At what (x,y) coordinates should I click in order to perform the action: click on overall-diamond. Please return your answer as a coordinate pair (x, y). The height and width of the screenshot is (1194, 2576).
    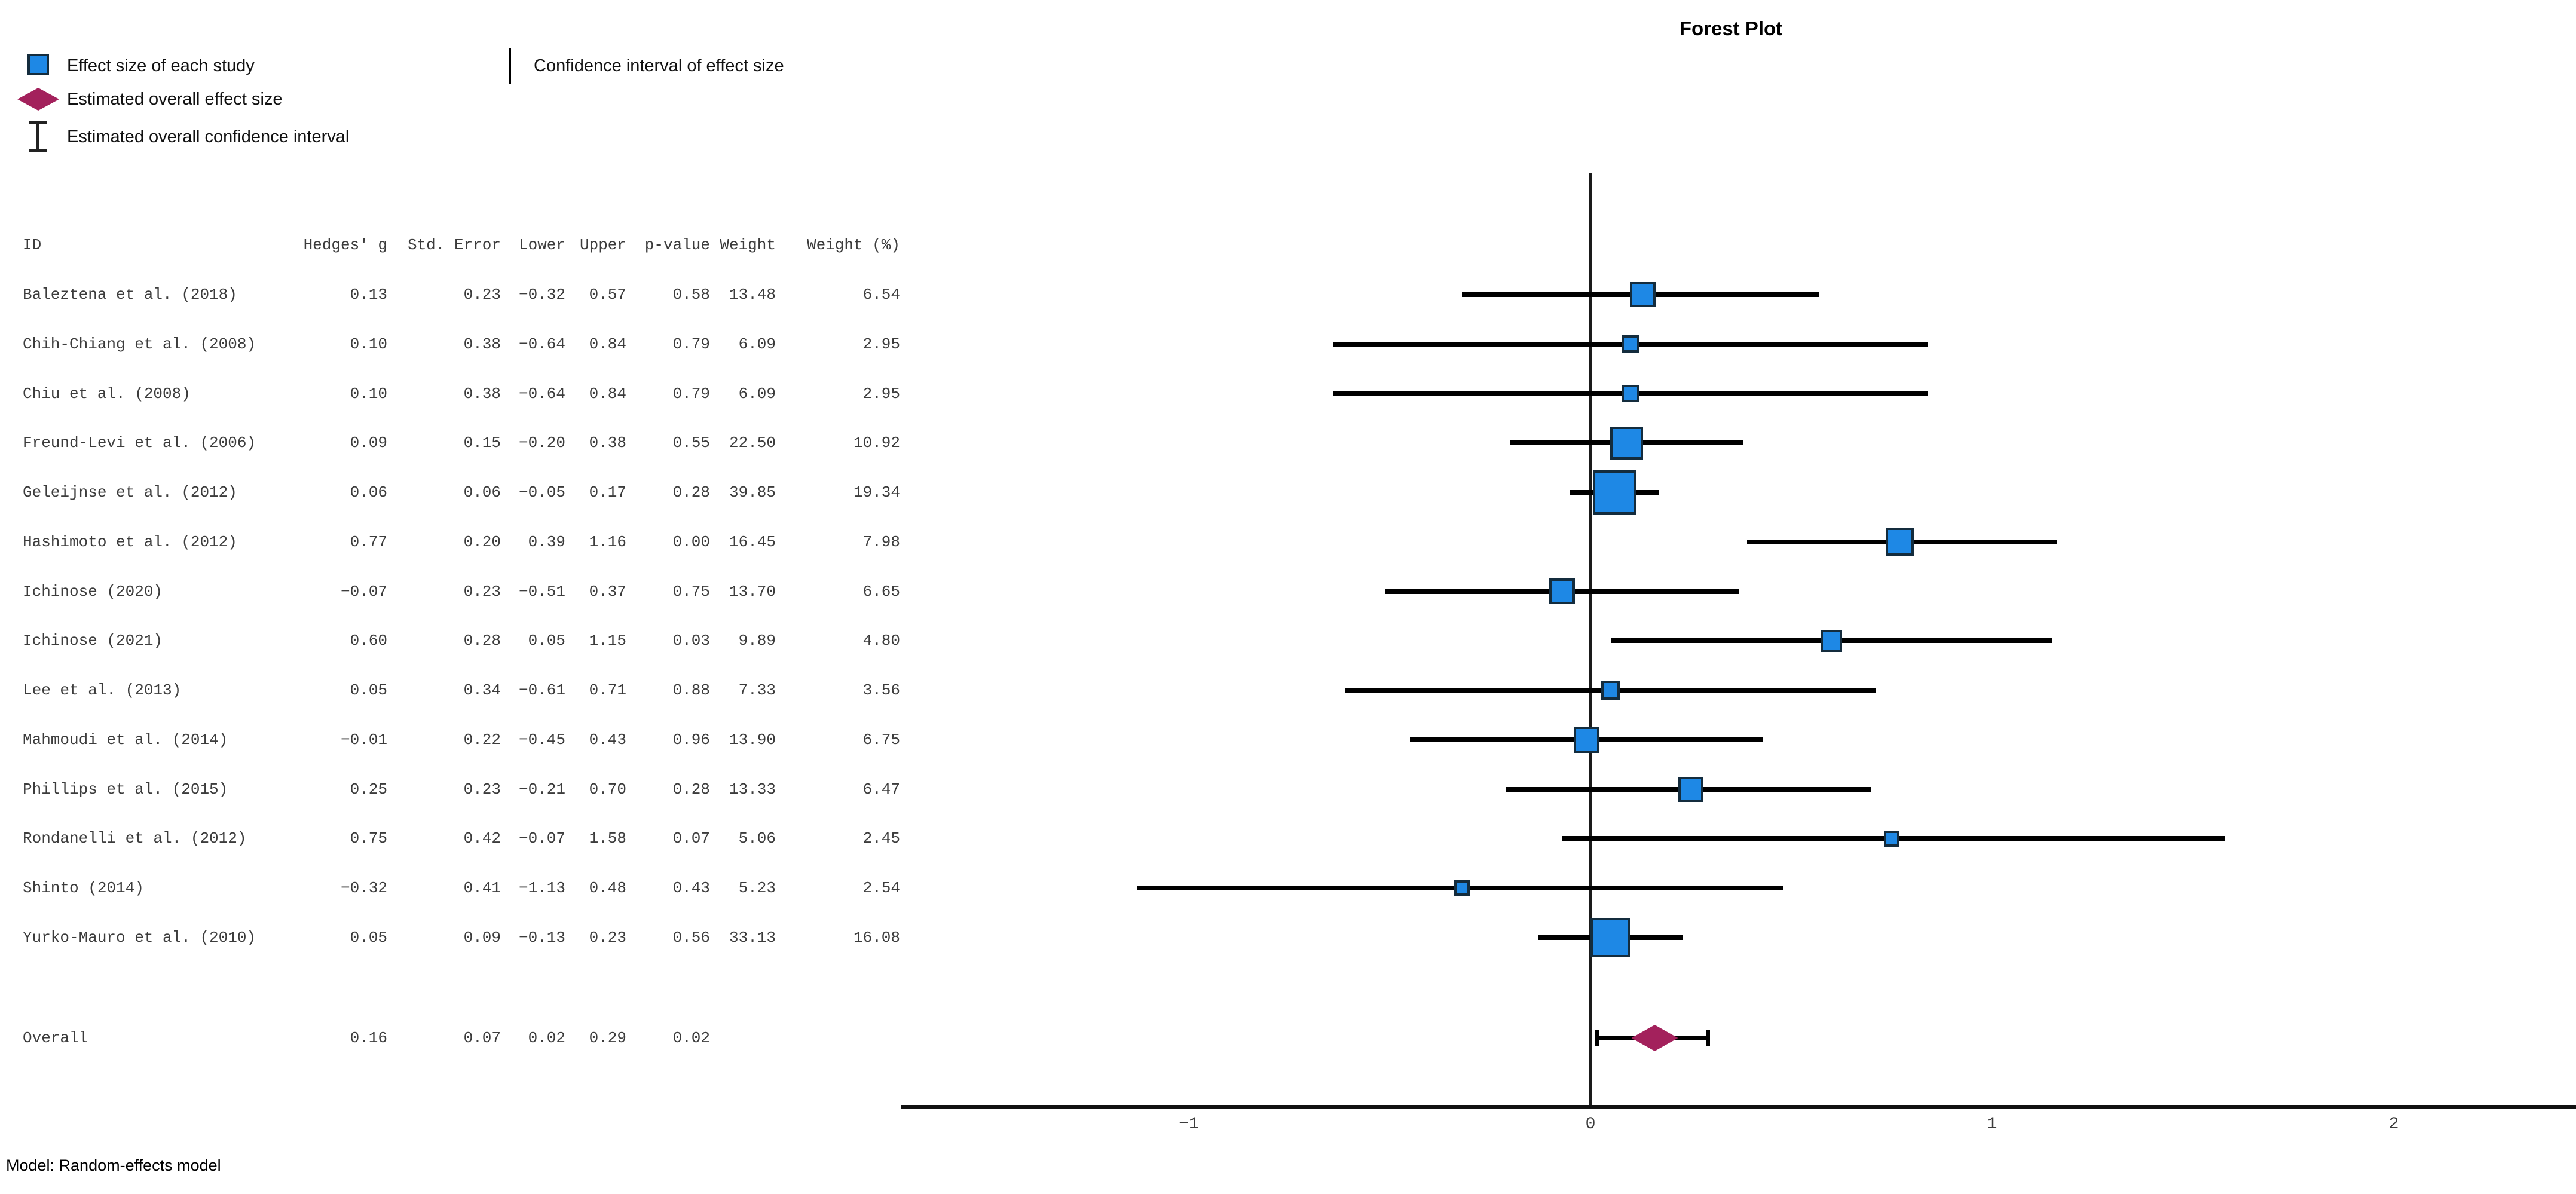
    Looking at the image, I should click on (1654, 1038).